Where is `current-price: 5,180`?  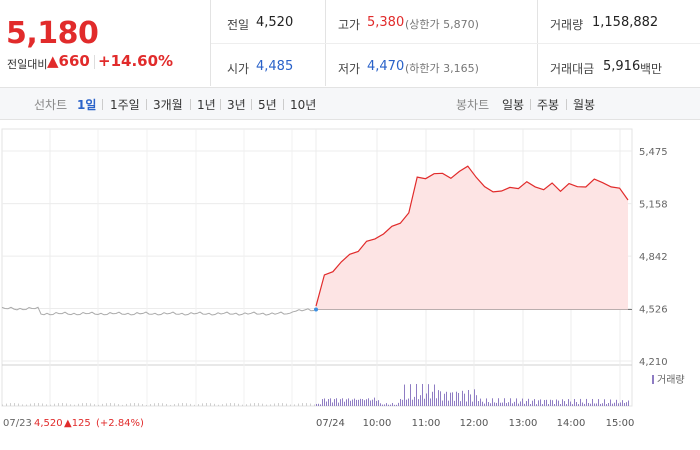
current-price: 5,180 is located at coordinates (52, 33).